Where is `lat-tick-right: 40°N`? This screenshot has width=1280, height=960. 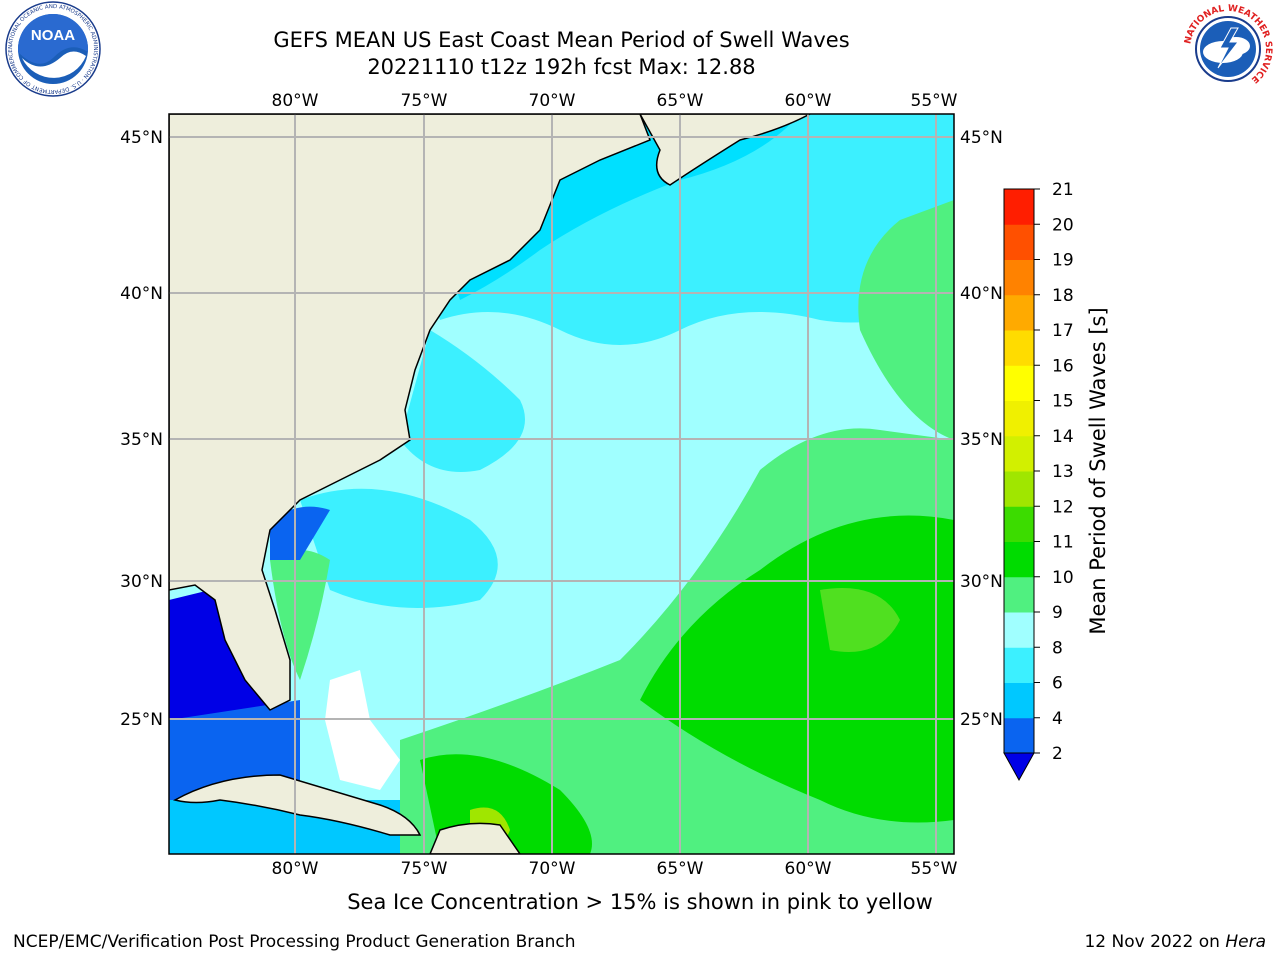 lat-tick-right: 40°N is located at coordinates (981, 294).